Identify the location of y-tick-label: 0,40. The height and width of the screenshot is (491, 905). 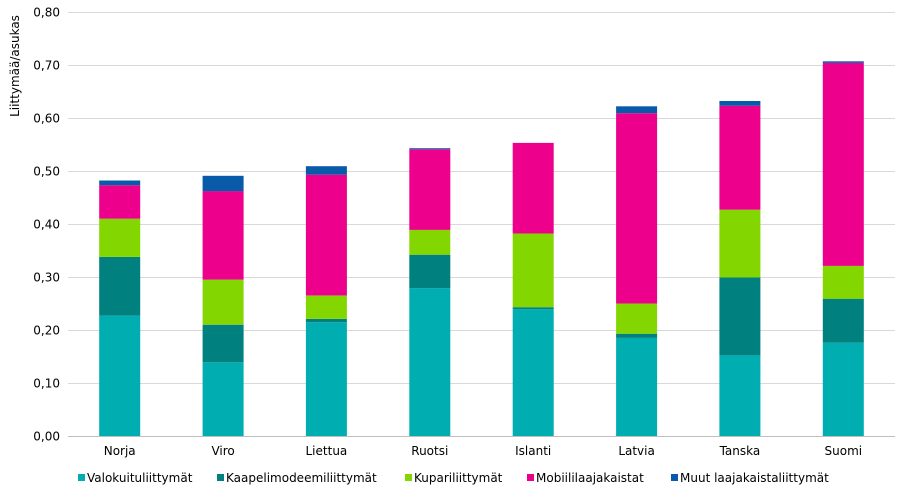
(46, 225).